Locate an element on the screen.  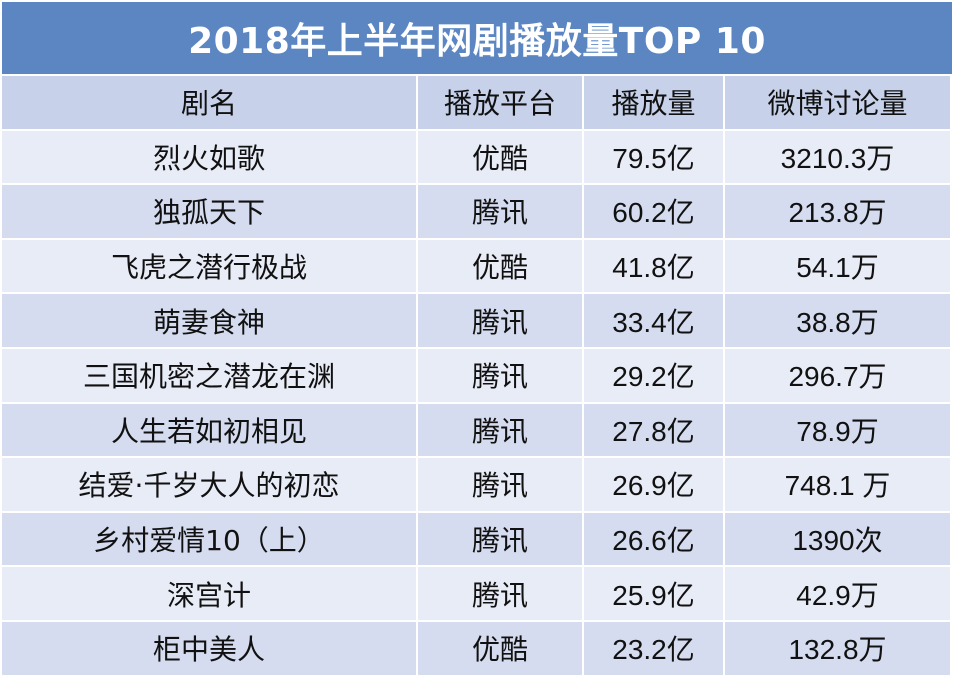
play-count-cell: 23.2亿 is located at coordinates (653, 648).